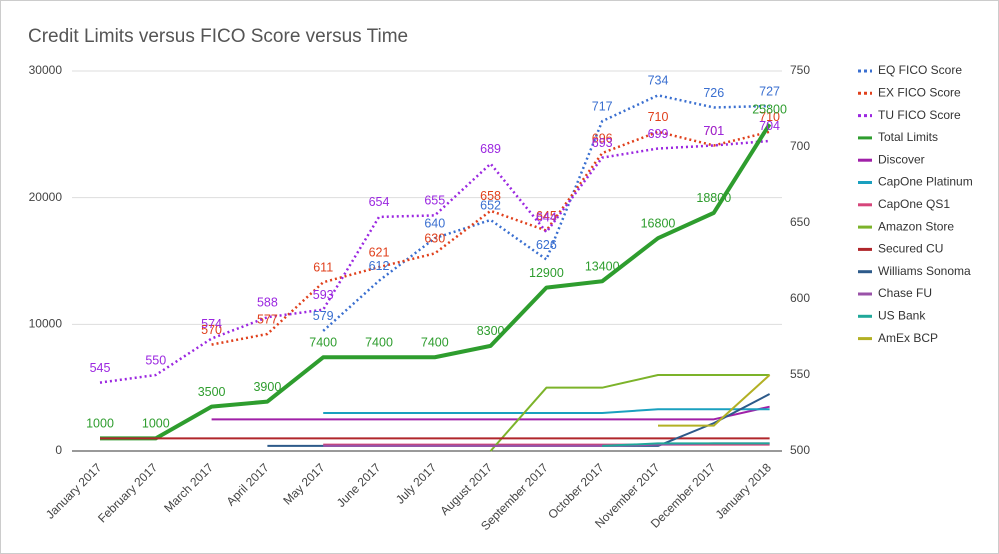  What do you see at coordinates (379, 266) in the screenshot?
I see `data-label: 612` at bounding box center [379, 266].